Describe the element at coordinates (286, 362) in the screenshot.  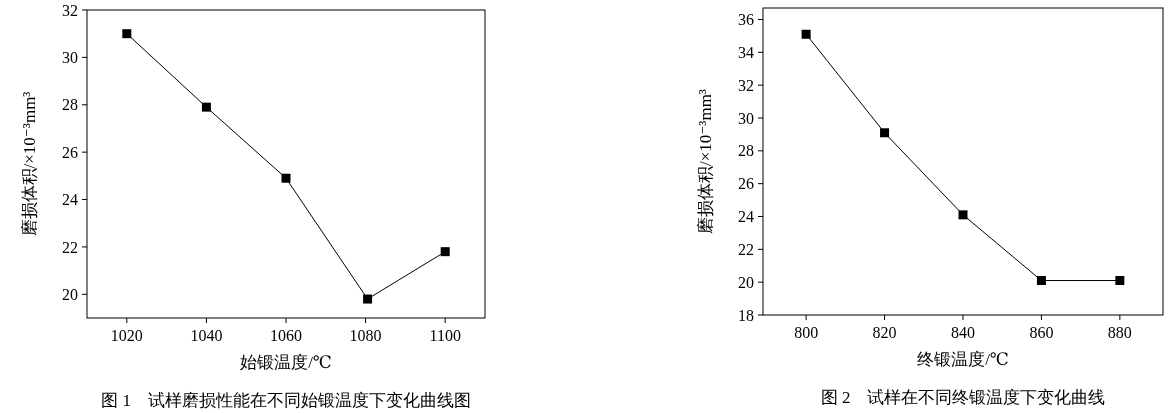
I see `x-axis-title: 始锻温度/℃` at that location.